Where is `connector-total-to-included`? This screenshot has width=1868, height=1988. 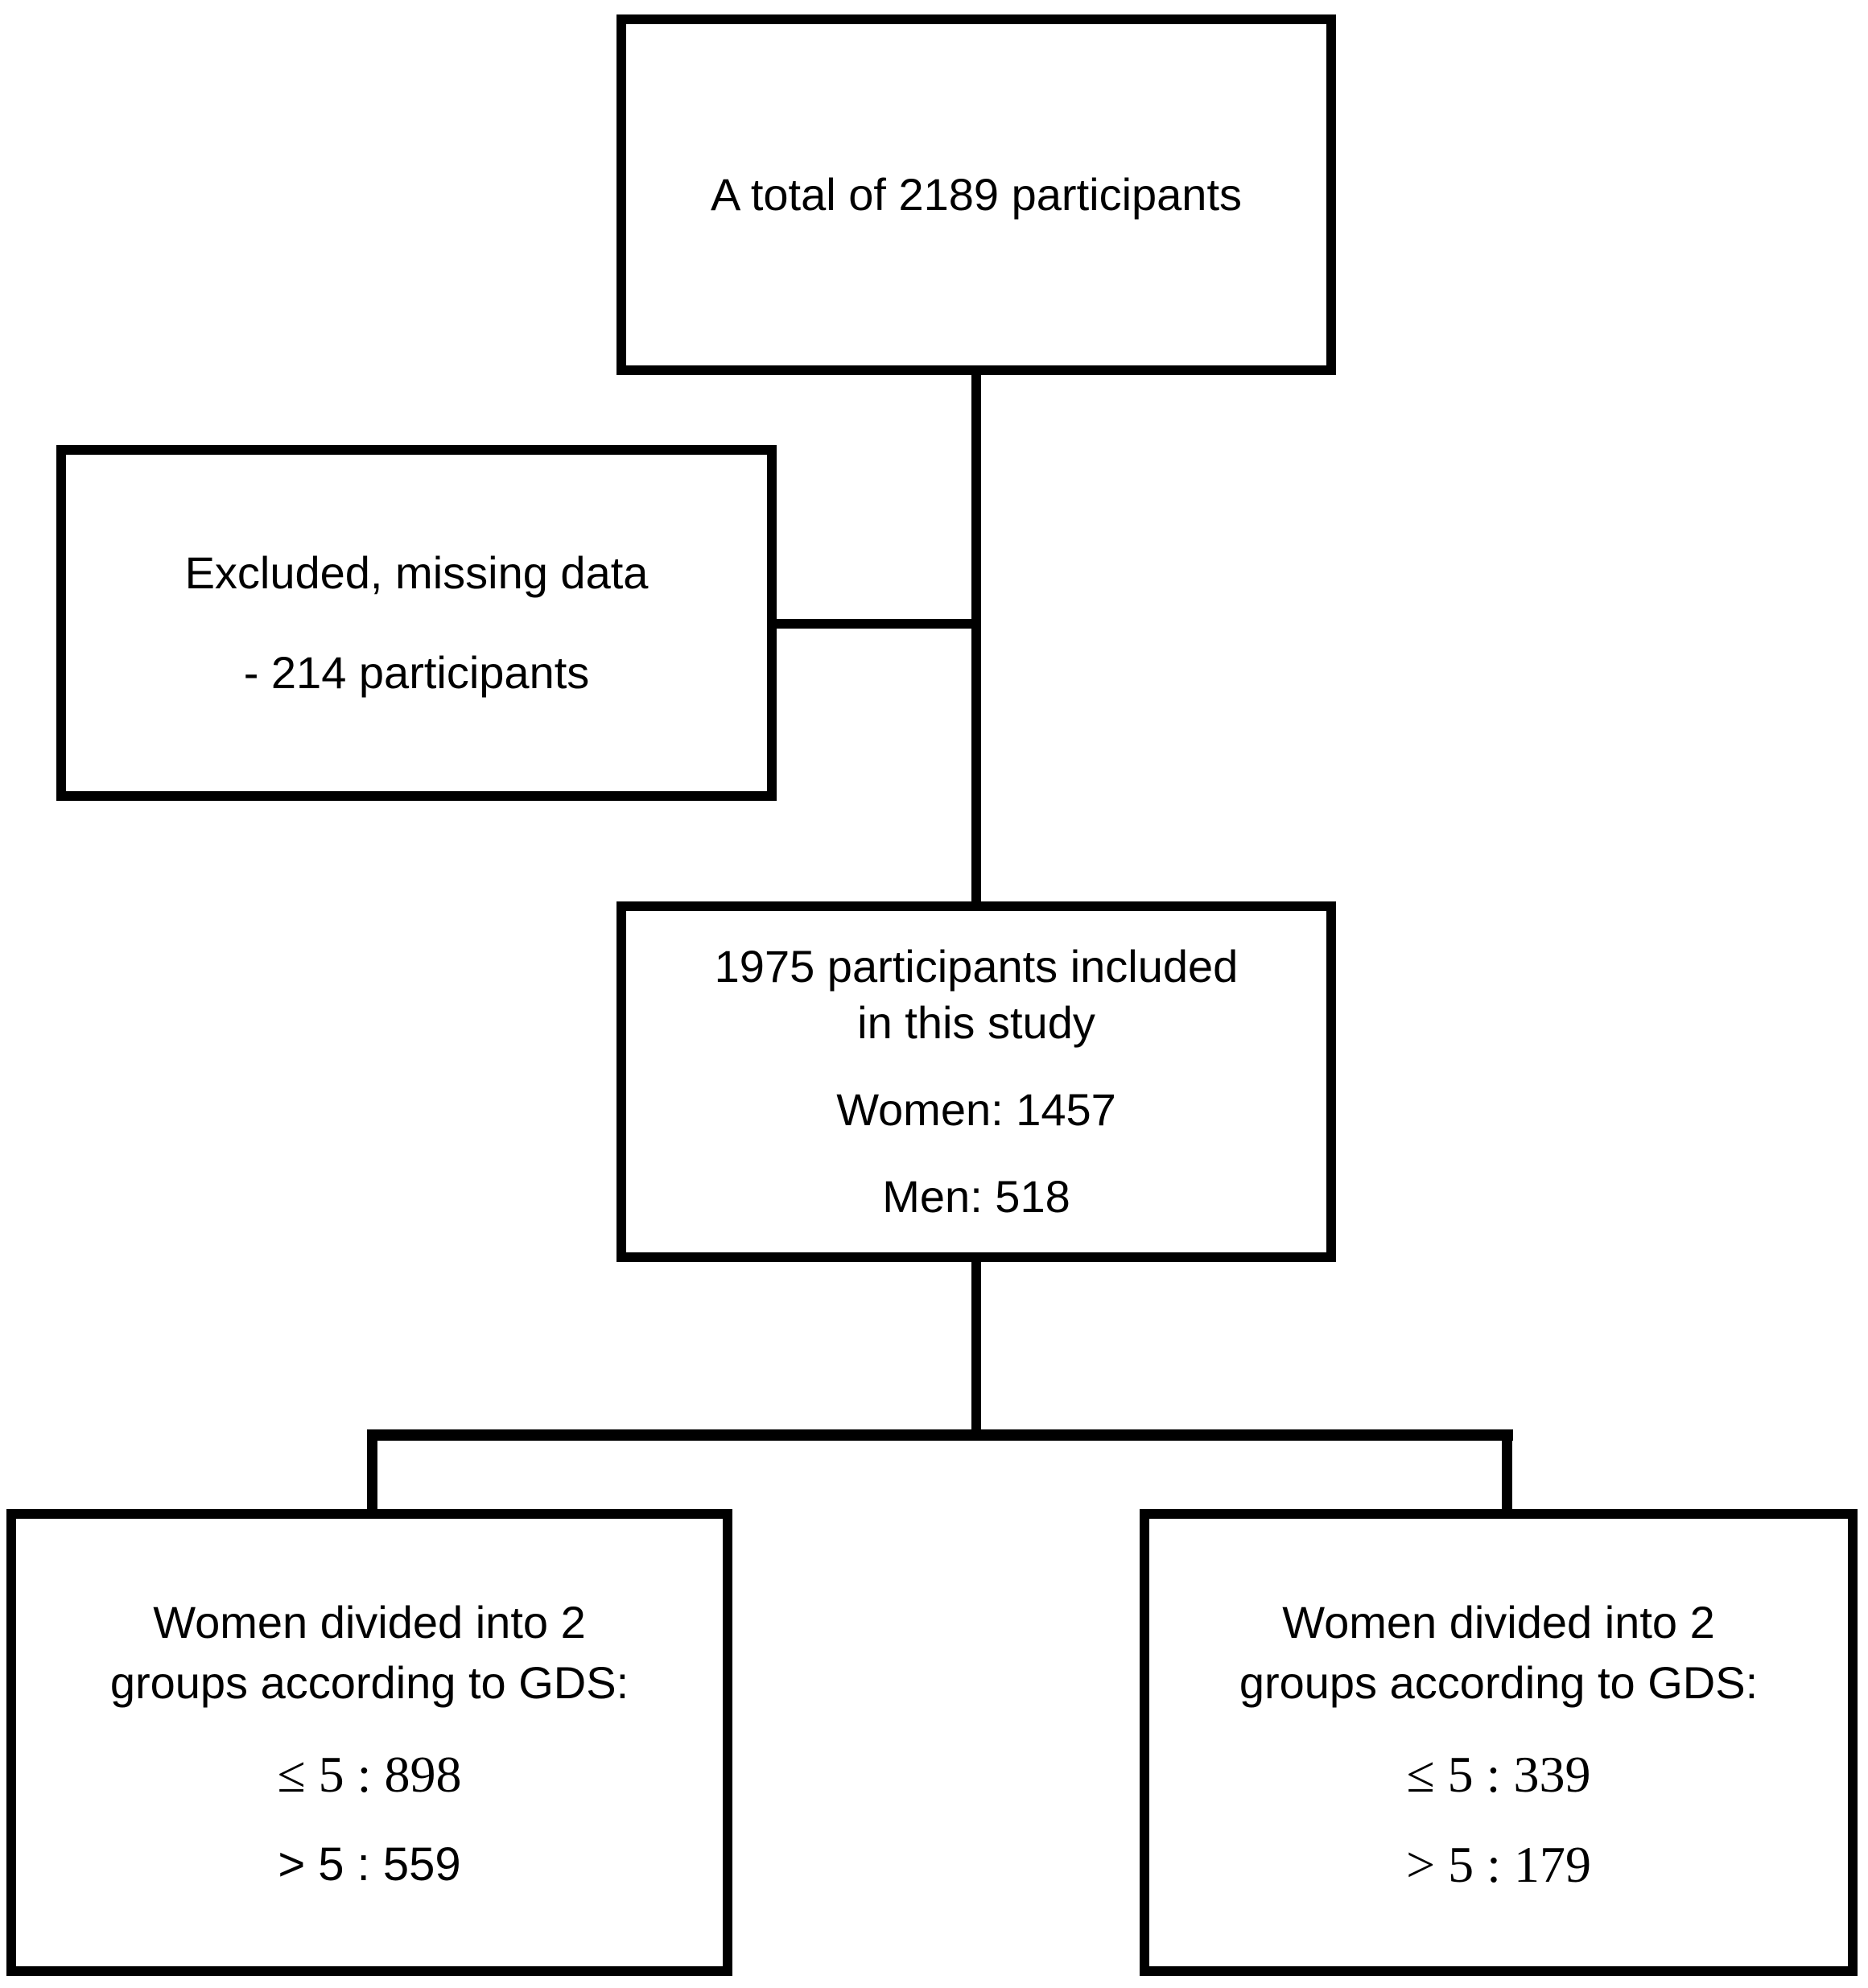
connector-total-to-included is located at coordinates (976, 637).